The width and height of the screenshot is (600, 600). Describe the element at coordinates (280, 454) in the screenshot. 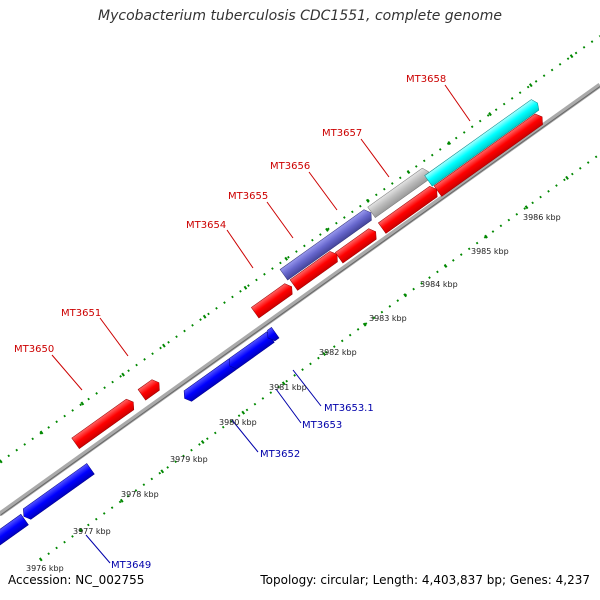

I see `gene-label-mt3652: MT3652` at that location.